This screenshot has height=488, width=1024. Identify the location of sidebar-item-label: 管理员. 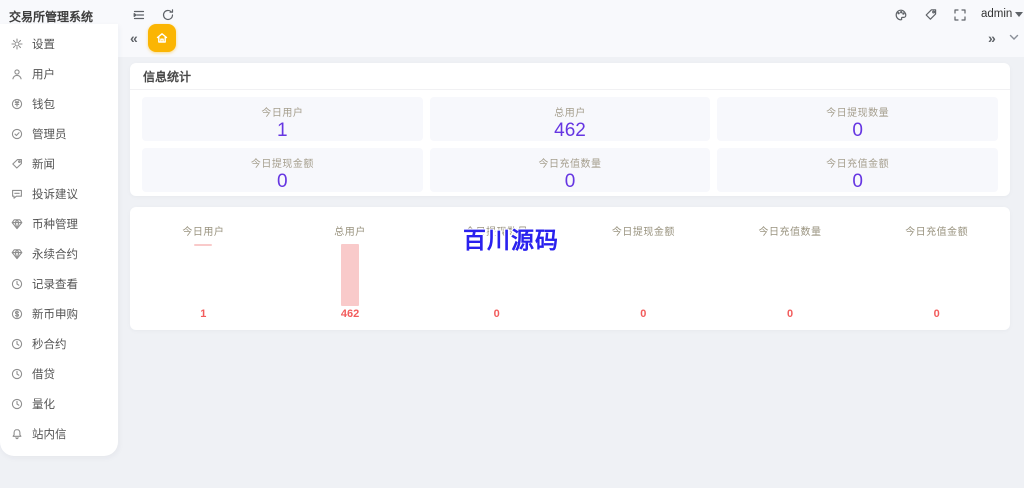
(49, 135).